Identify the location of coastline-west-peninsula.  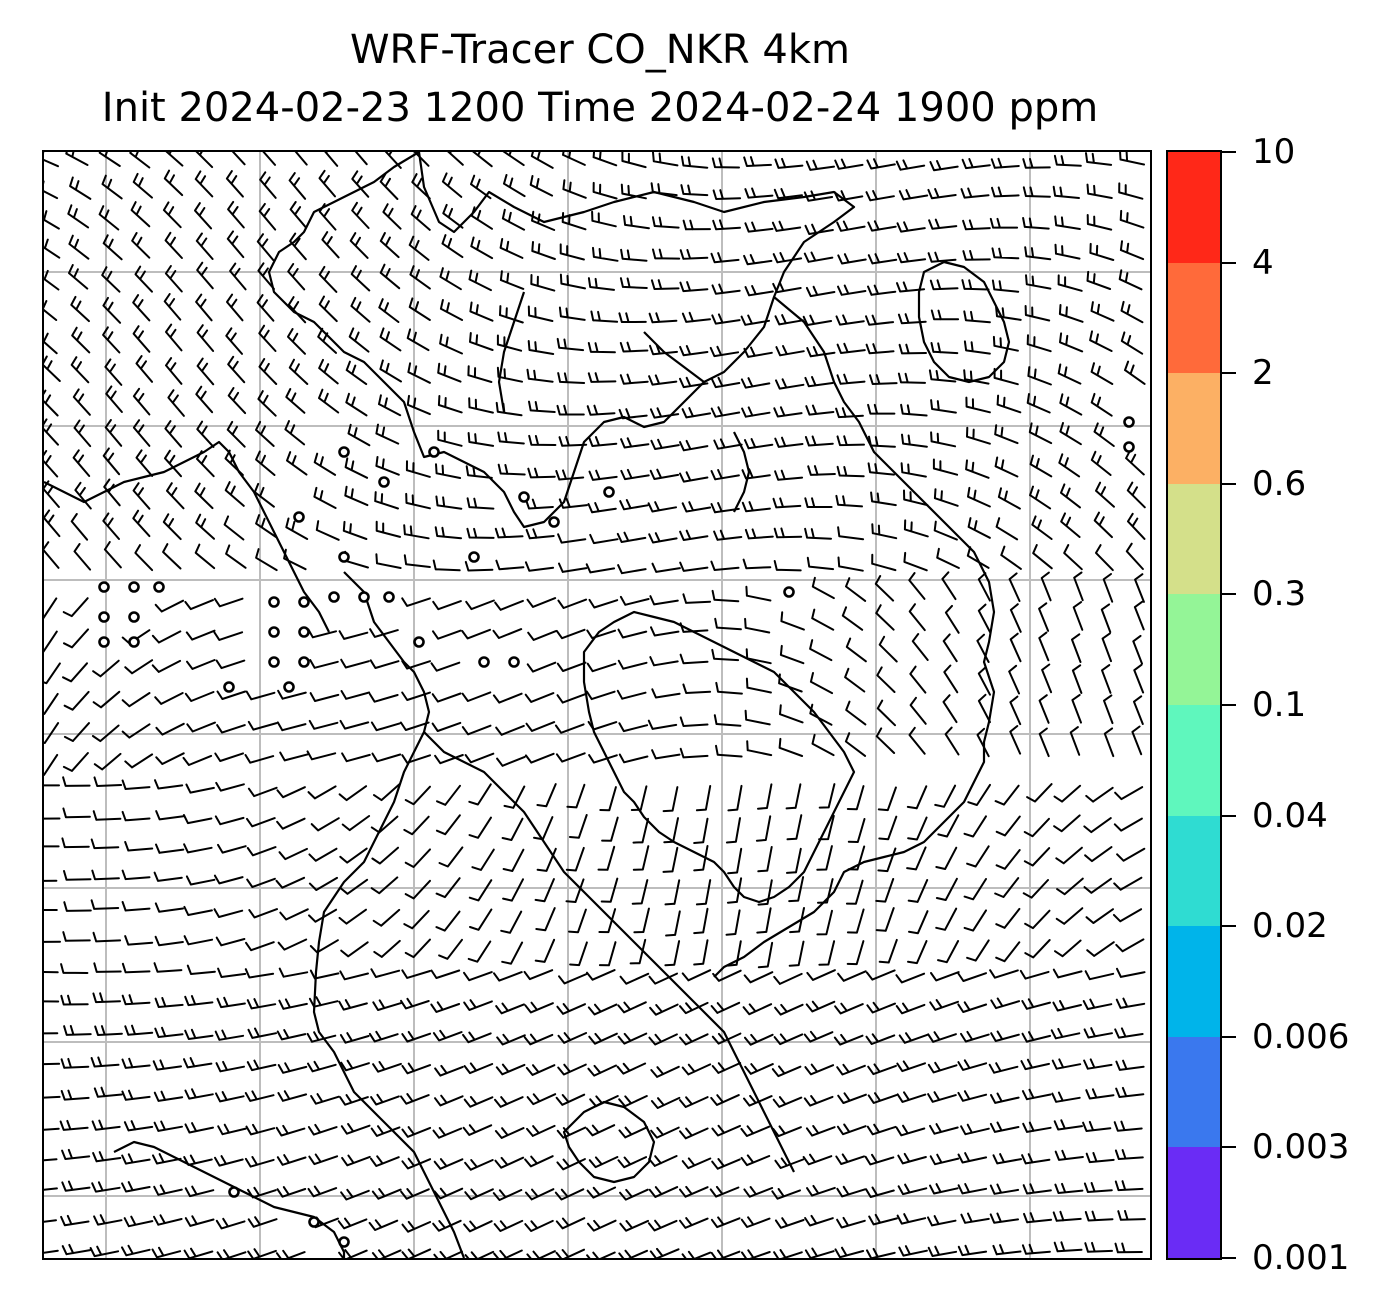
(389, 914).